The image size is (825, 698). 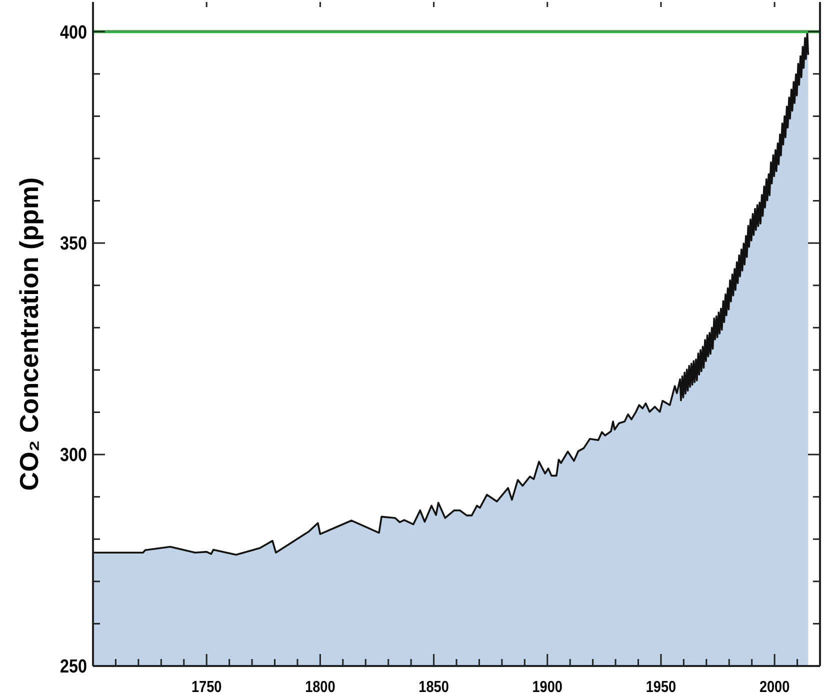 What do you see at coordinates (547, 687) in the screenshot?
I see `x-tick-label: 1900` at bounding box center [547, 687].